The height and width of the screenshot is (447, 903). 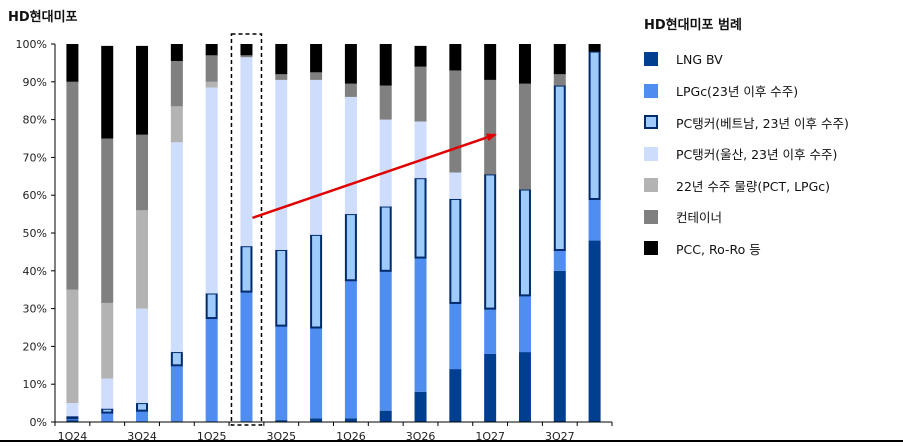 I want to click on legend-item: LNG BV, so click(x=771, y=59).